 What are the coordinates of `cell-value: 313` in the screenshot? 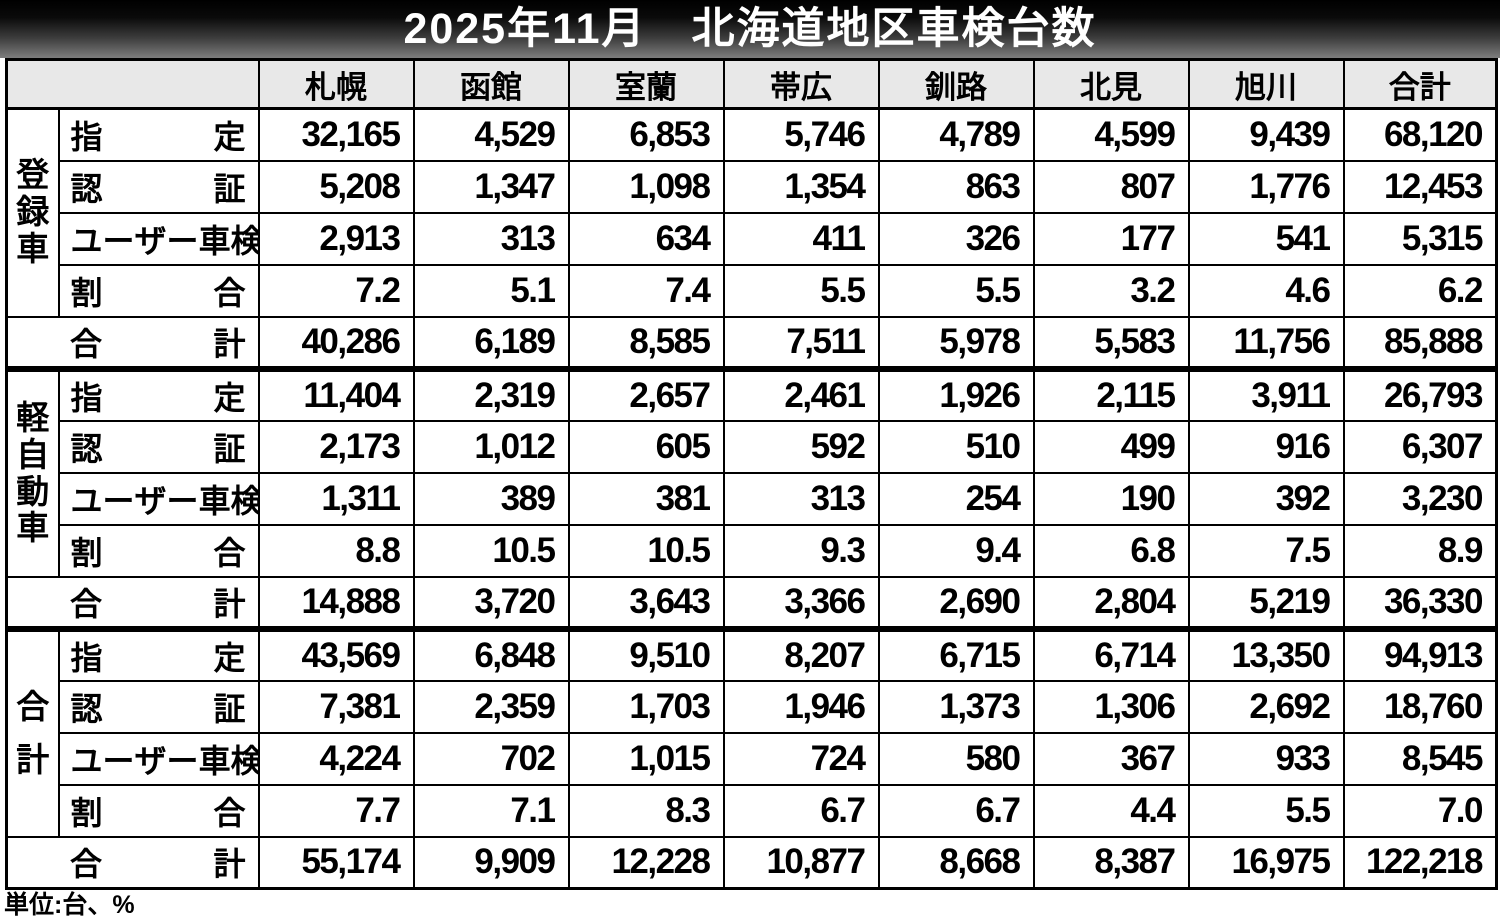 It's located at (801, 498).